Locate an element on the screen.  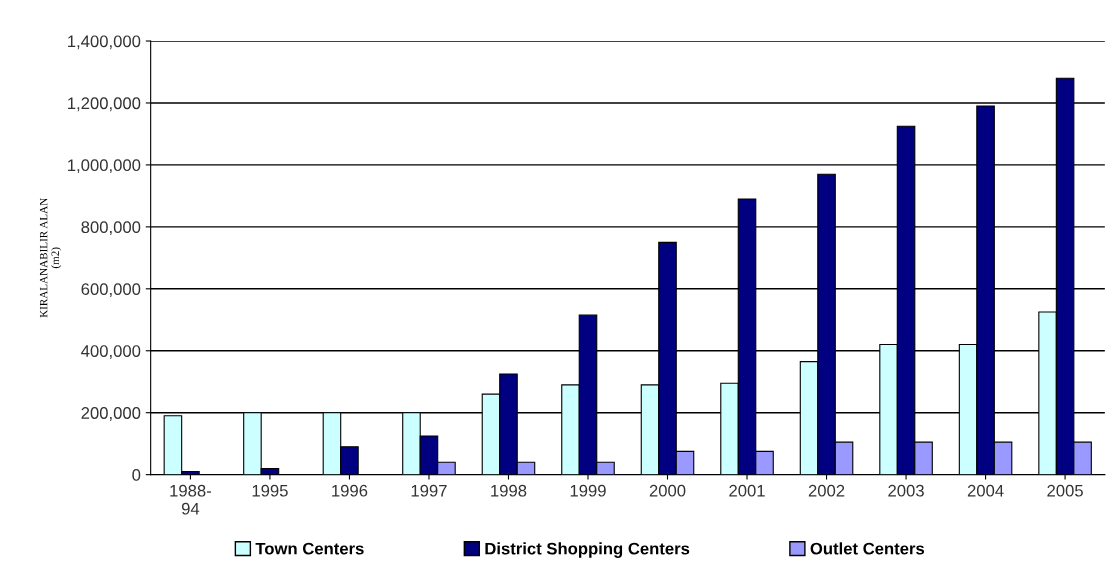
y-tick-label: 400,000 is located at coordinates (111, 352).